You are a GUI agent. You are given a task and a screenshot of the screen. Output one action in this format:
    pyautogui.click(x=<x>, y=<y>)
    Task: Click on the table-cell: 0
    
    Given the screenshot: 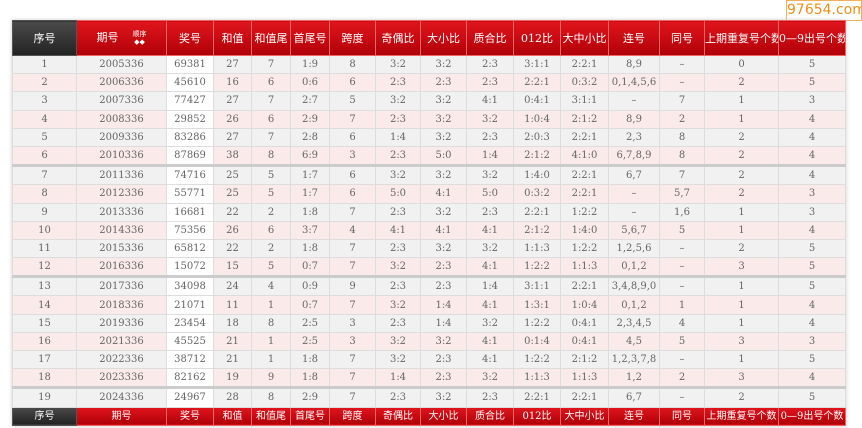 What is the action you would take?
    pyautogui.click(x=741, y=64)
    